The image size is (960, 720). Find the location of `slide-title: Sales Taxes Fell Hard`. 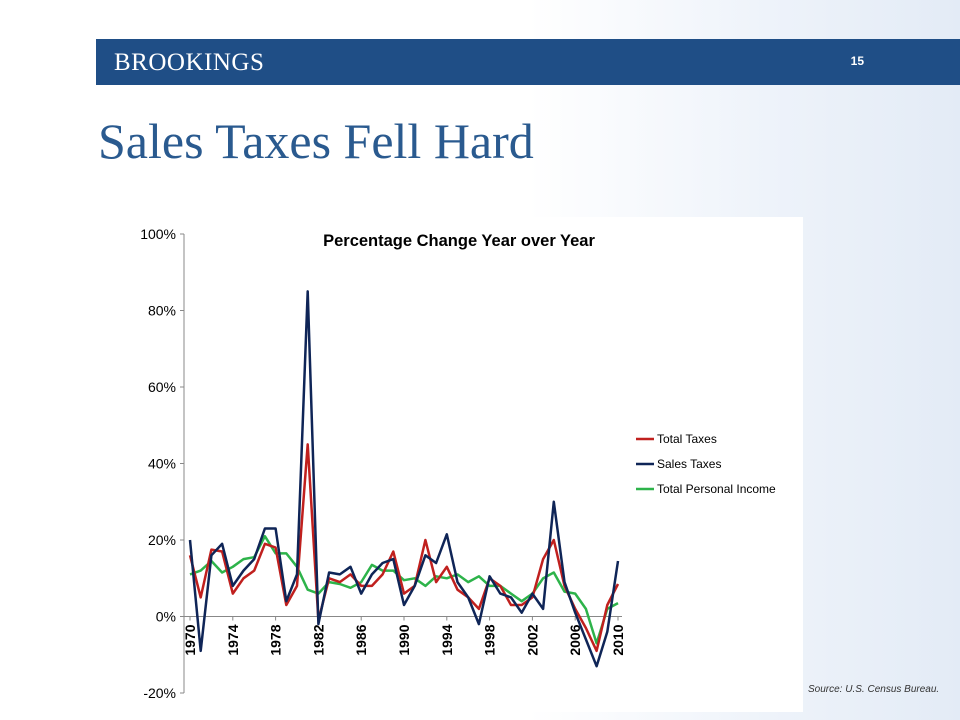

slide-title: Sales Taxes Fell Hard is located at coordinates (316, 141).